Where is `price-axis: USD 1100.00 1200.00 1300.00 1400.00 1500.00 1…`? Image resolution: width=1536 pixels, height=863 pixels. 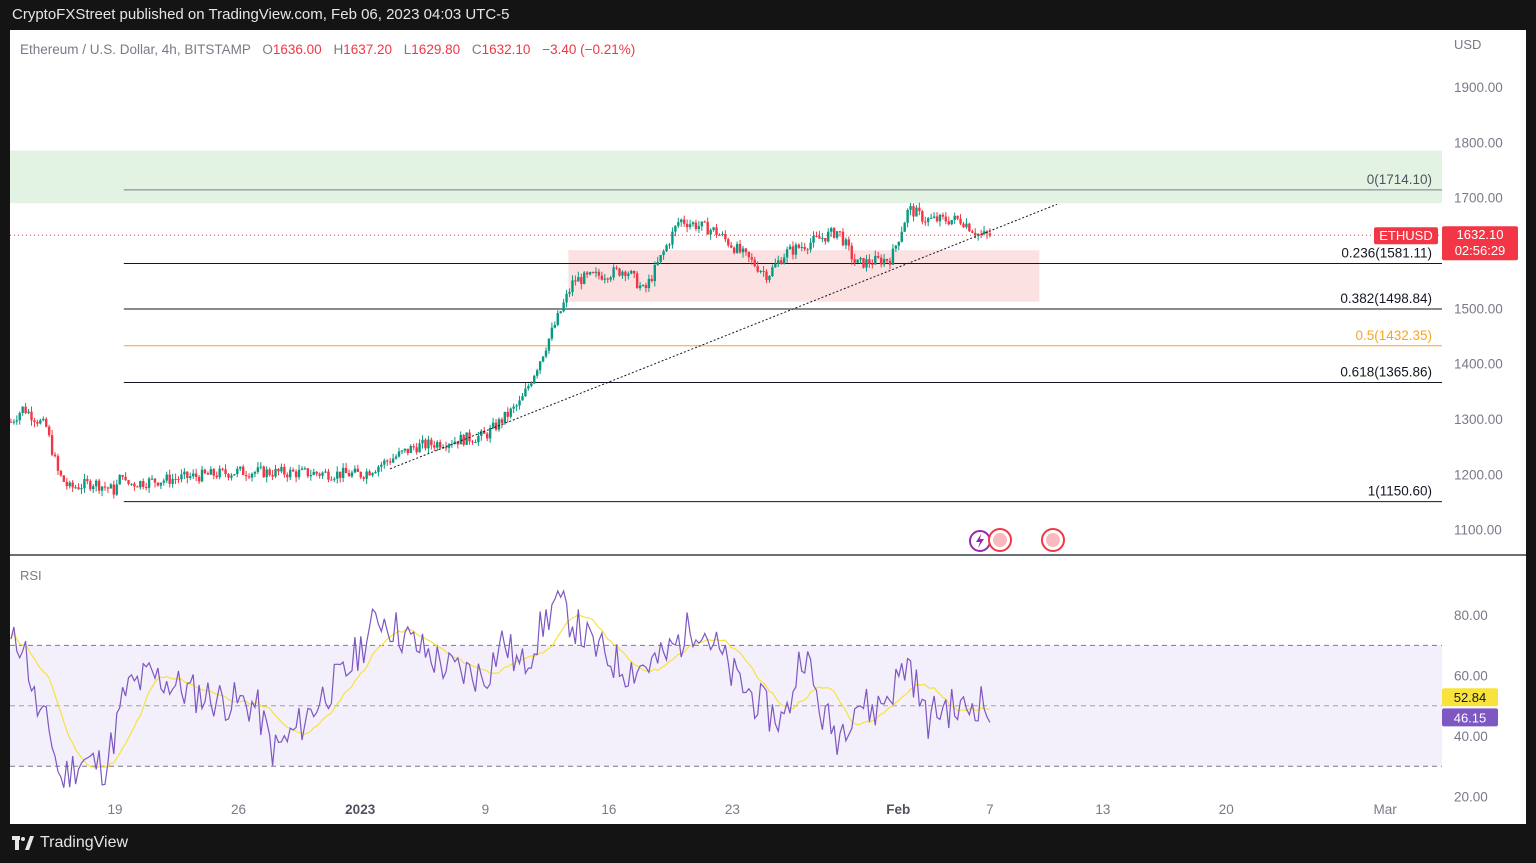 price-axis: USD 1100.00 1200.00 1300.00 1400.00 1500.00 1… is located at coordinates (1478, 287).